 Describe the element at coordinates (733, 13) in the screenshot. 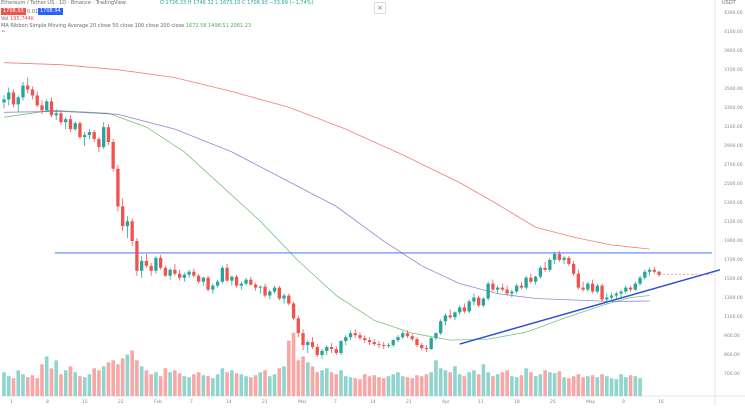

I see `y-tick-label: 4300.00` at that location.